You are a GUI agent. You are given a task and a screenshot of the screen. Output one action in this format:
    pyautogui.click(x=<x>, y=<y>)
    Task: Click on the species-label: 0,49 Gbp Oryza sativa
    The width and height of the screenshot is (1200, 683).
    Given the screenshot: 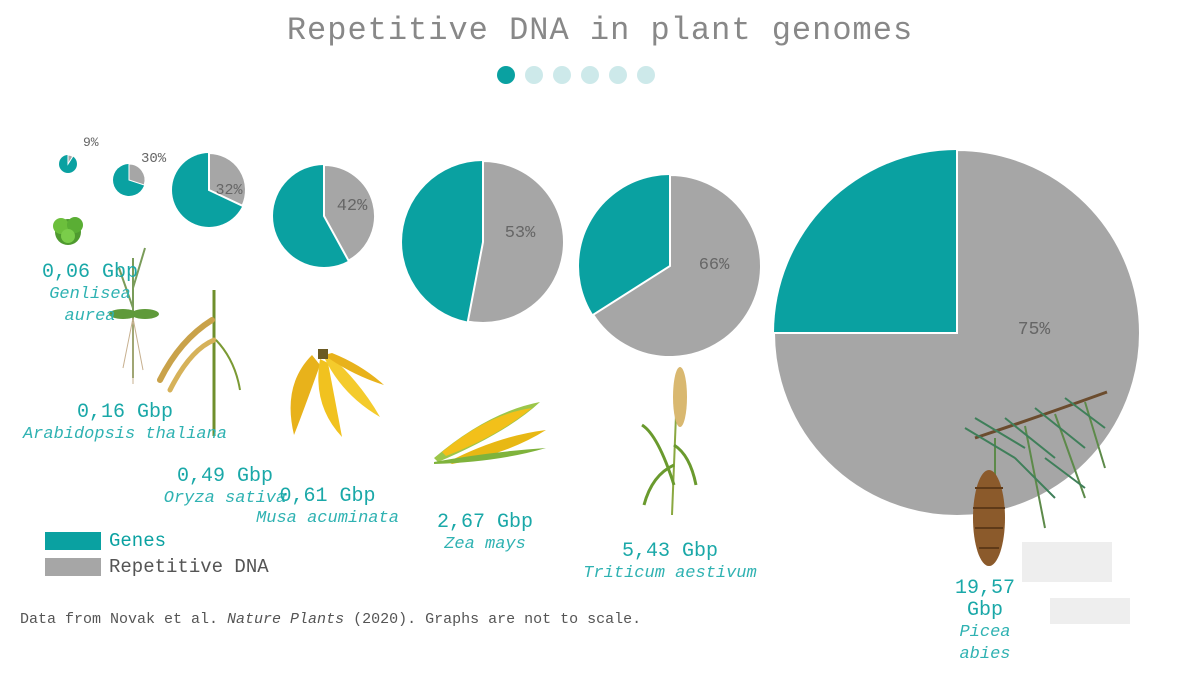 What is the action you would take?
    pyautogui.click(x=225, y=488)
    